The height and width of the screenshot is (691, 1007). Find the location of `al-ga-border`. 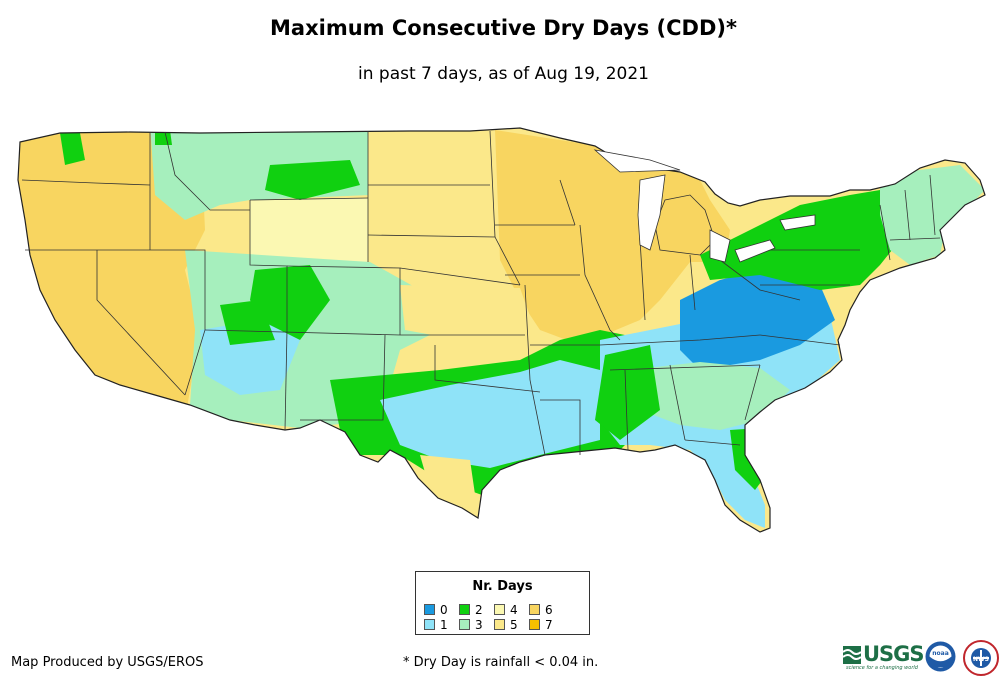

al-ga-border is located at coordinates (677, 402).